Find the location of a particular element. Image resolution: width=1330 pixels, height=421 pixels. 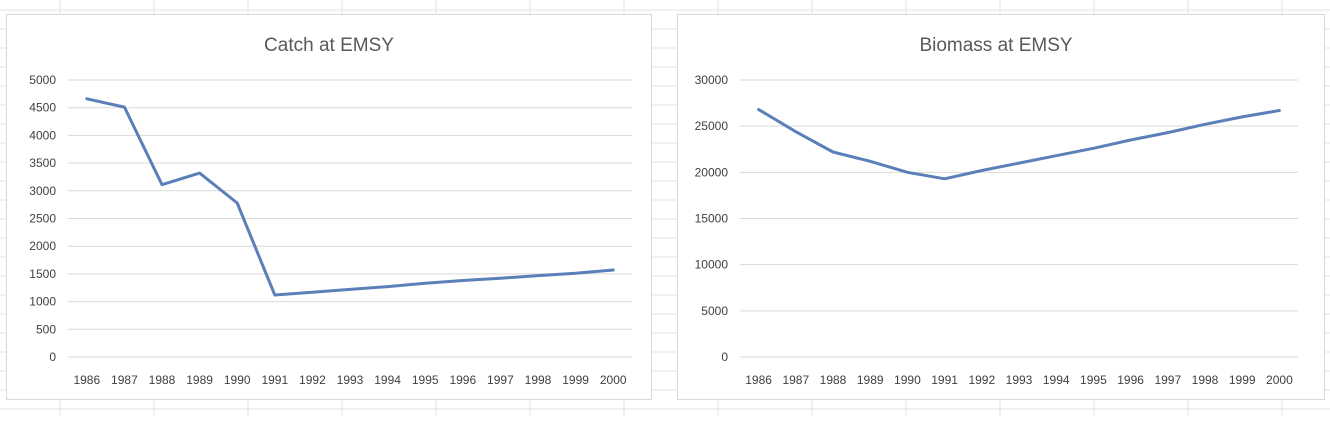

chart-title: Biomass at EMSY is located at coordinates (995, 45).